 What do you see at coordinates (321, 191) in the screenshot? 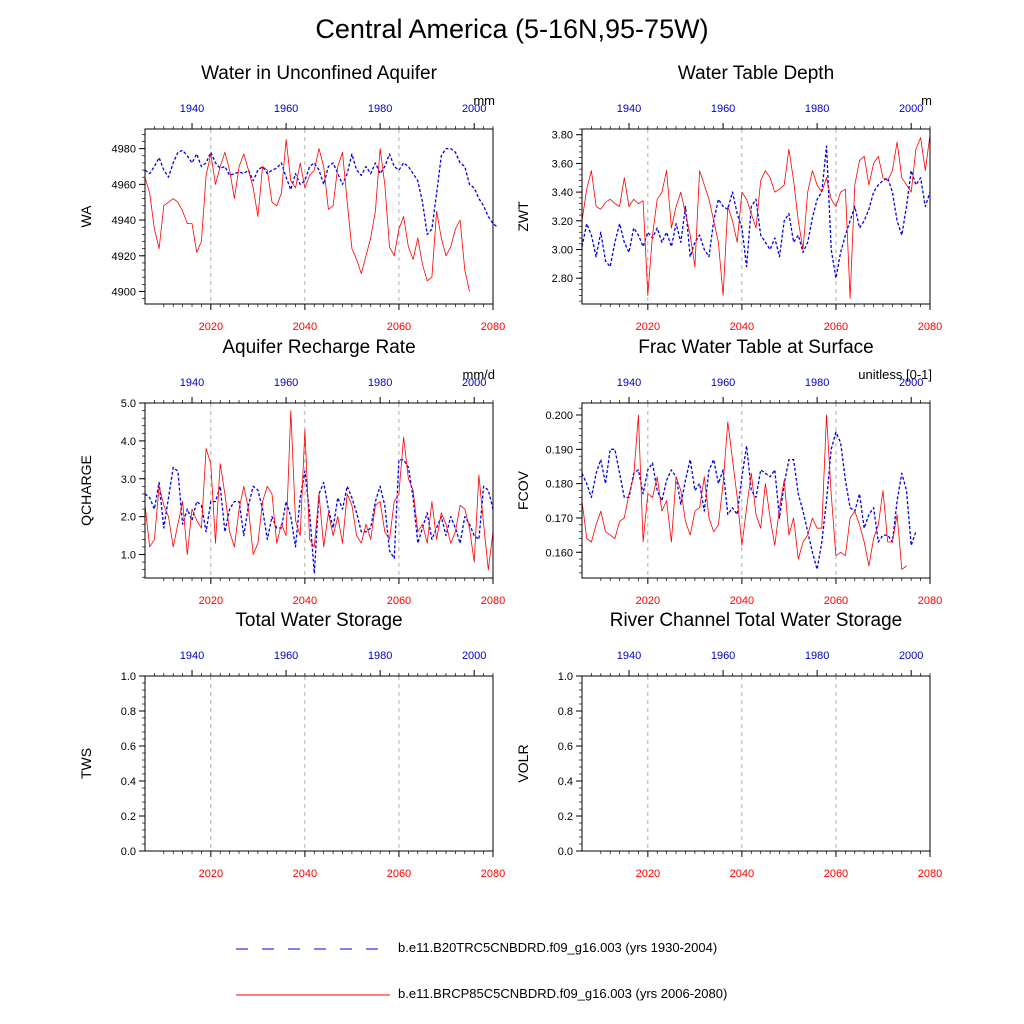
I see `series-historical-wa` at bounding box center [321, 191].